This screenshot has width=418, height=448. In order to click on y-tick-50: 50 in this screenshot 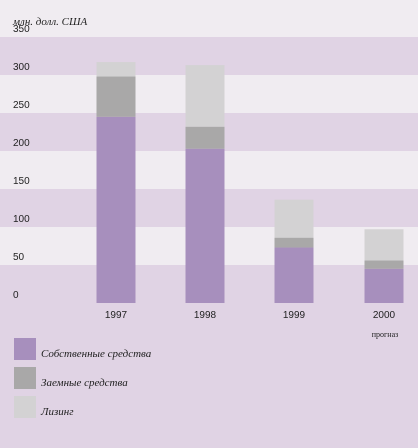, I will do `click(19, 257)`.